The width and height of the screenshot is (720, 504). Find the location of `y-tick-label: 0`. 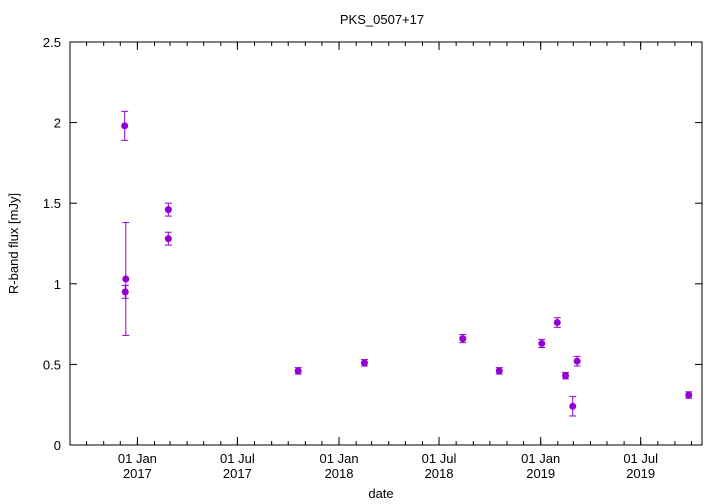

y-tick-label: 0 is located at coordinates (57, 445).